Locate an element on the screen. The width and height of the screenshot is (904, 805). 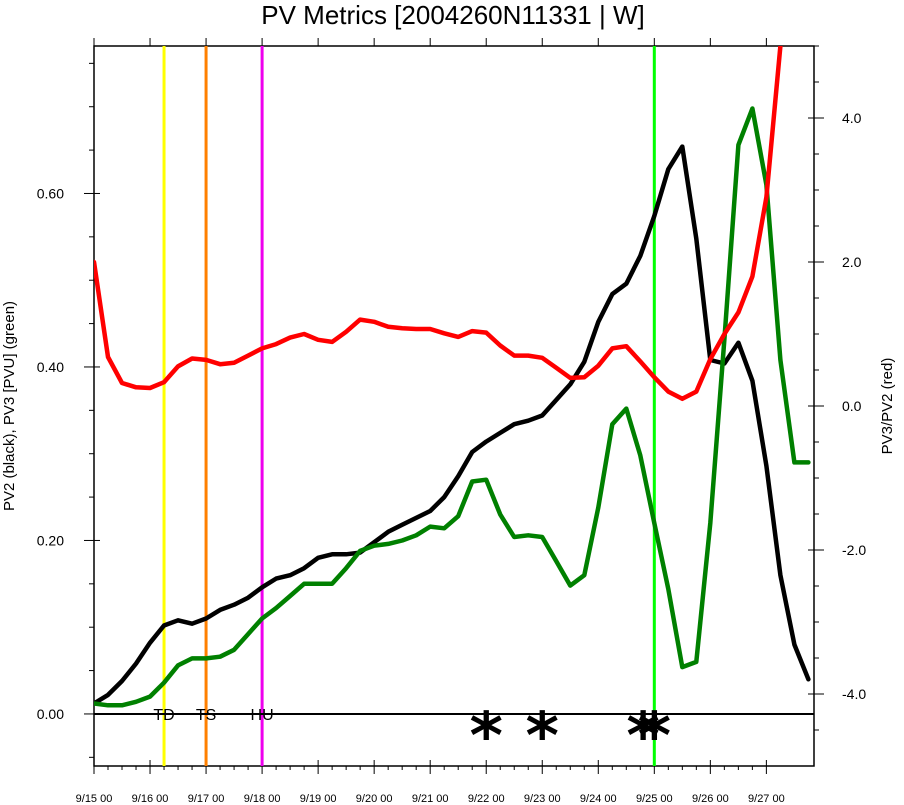
y-left-tick-label: 0.60 is located at coordinates (50, 193).